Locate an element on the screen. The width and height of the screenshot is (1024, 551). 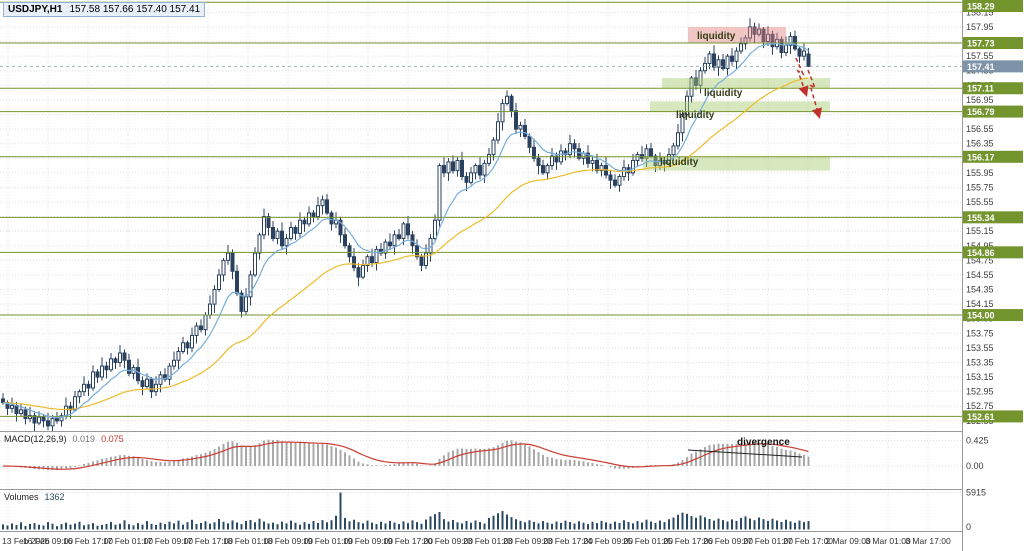
price-tick: 156.95 is located at coordinates (980, 100).